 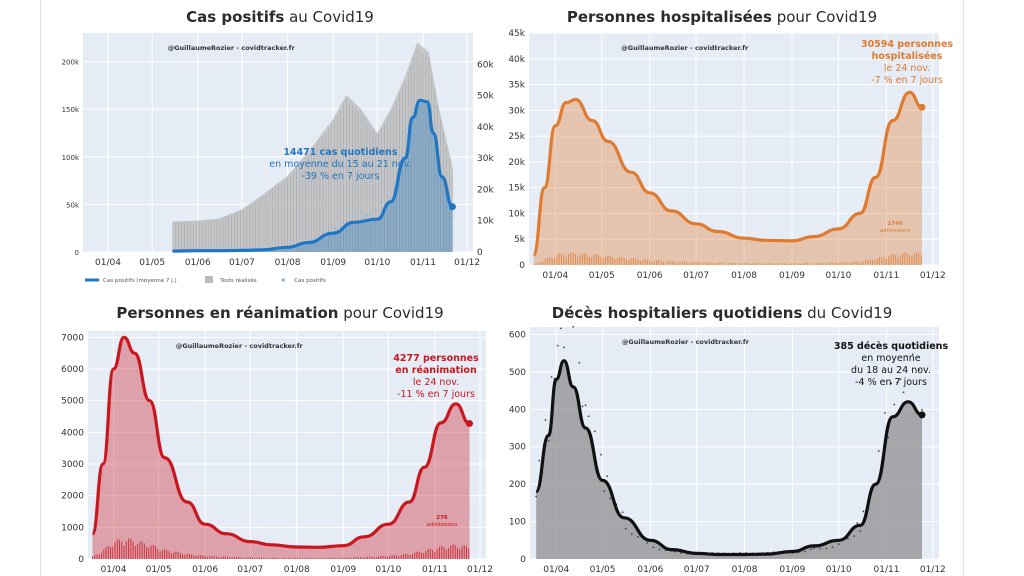 What do you see at coordinates (517, 373) in the screenshot?
I see `y-tick-label: 500` at bounding box center [517, 373].